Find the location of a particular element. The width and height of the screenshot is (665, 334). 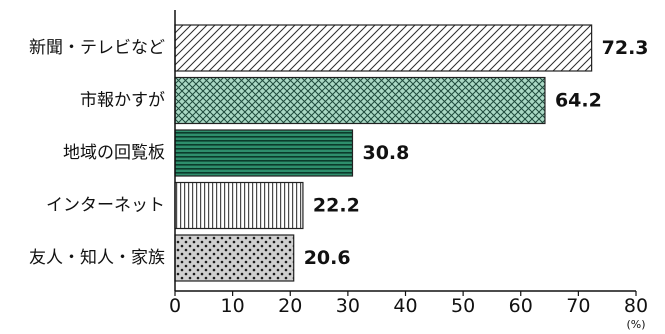

category-label: 地域の回覧板 is located at coordinates (114, 153).